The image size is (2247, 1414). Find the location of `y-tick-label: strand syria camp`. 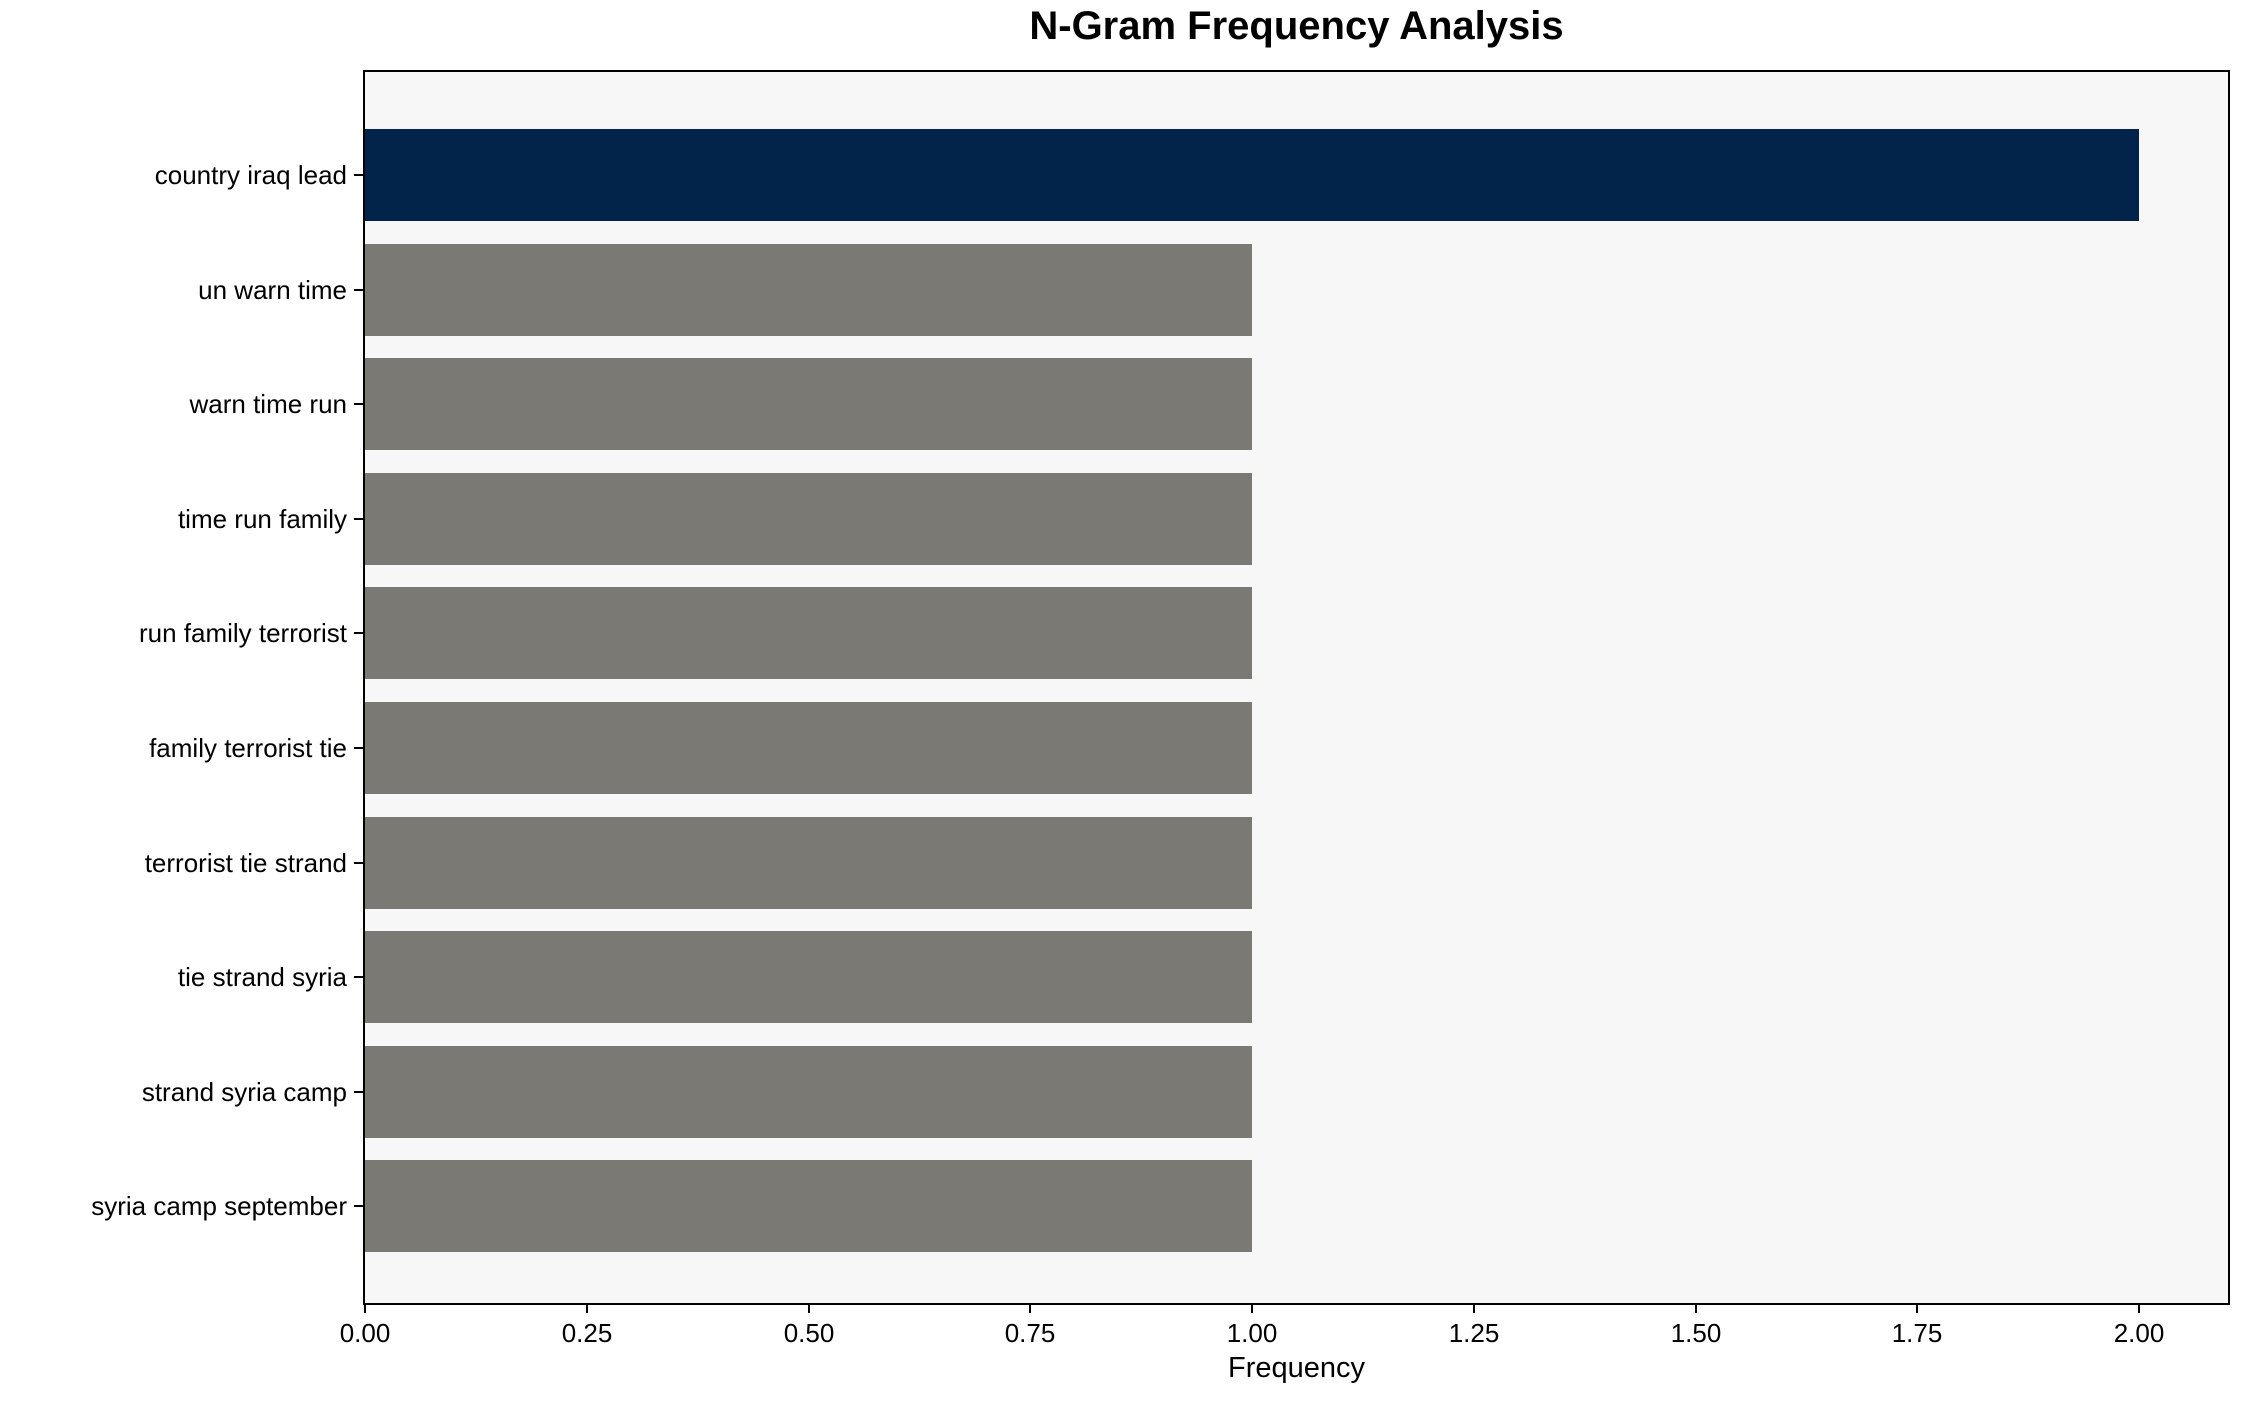

y-tick-label: strand syria camp is located at coordinates (244, 1092).